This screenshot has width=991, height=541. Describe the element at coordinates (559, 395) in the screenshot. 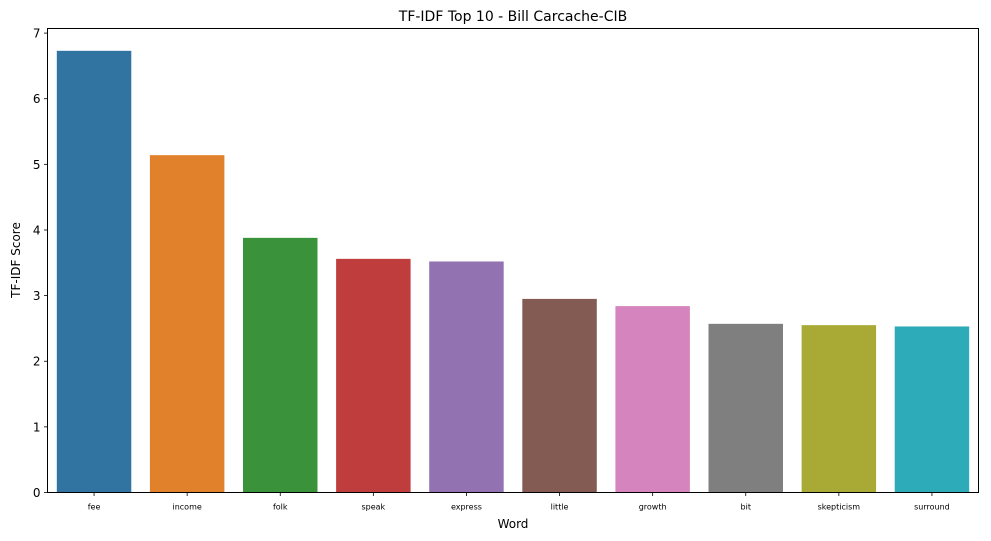

I see `bar-little` at that location.